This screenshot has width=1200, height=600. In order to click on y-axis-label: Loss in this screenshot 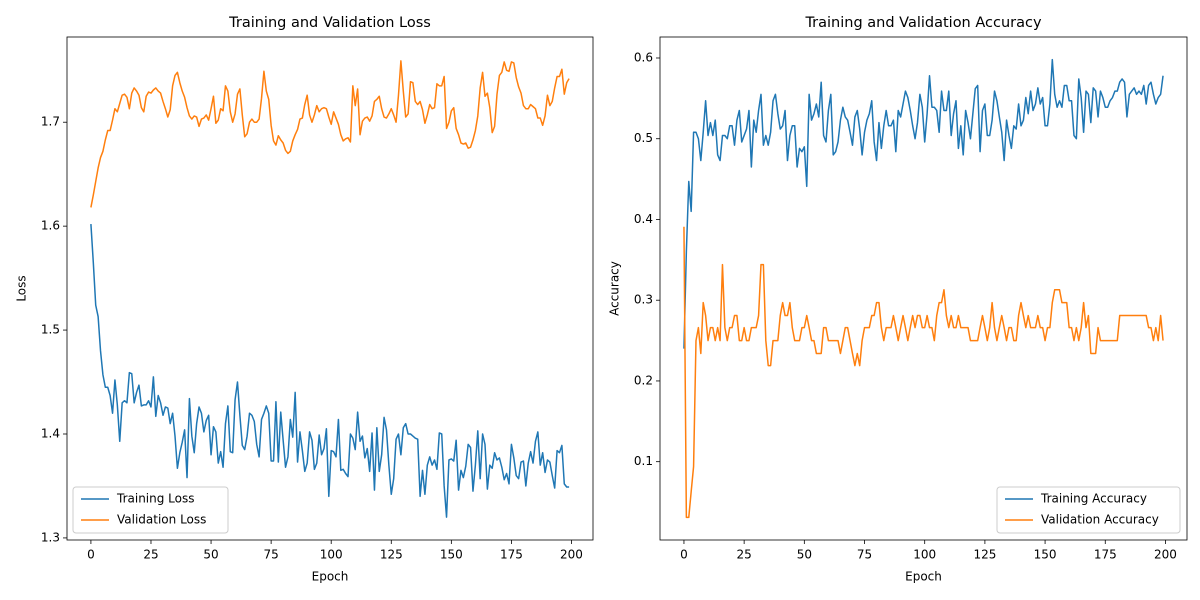, I will do `click(22, 288)`.